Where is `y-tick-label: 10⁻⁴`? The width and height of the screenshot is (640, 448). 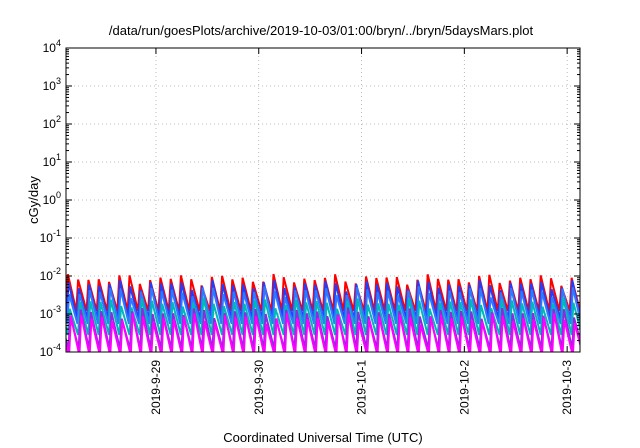 y-tick-label: 10⁻⁴ is located at coordinates (50, 350).